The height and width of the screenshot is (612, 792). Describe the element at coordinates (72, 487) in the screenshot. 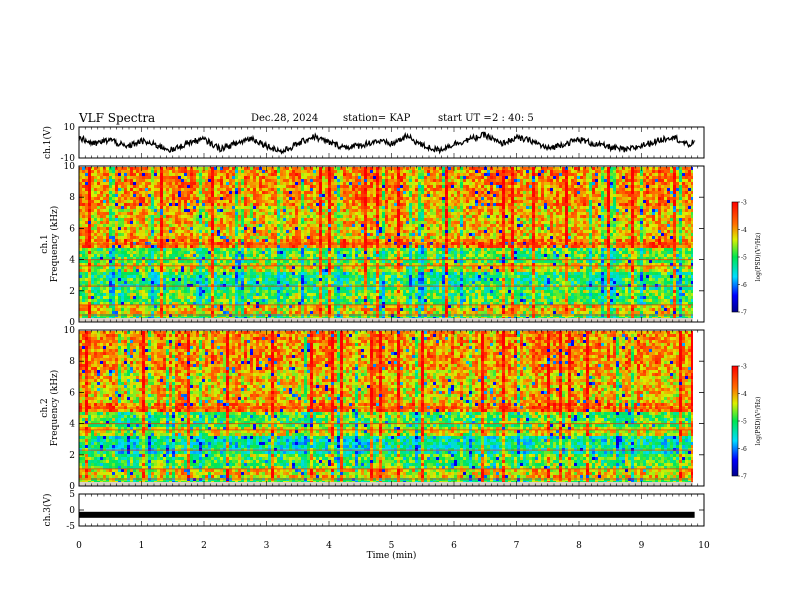

I see `ch2-spectrogram-ytick-label: 0` at that location.